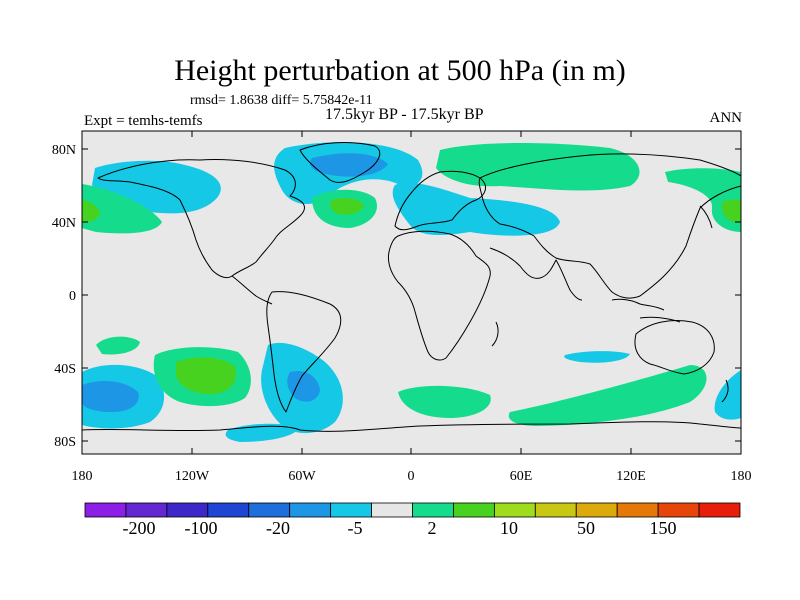  I want to click on contour-pos-siberia, so click(538, 167).